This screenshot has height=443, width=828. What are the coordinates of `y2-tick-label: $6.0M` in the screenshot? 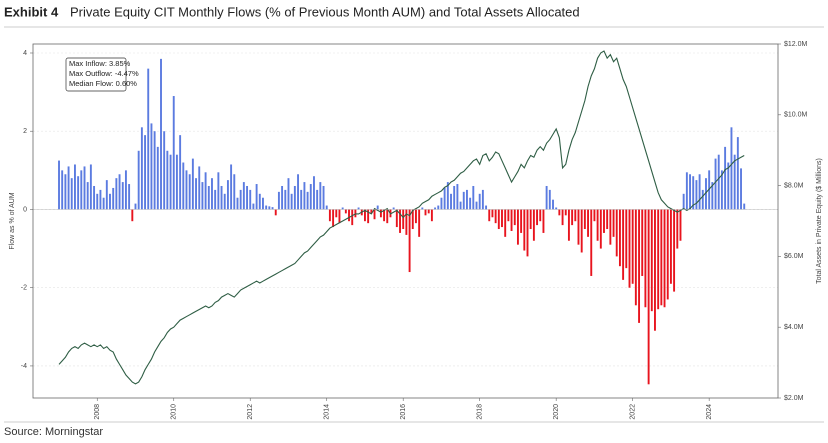 It's located at (794, 256).